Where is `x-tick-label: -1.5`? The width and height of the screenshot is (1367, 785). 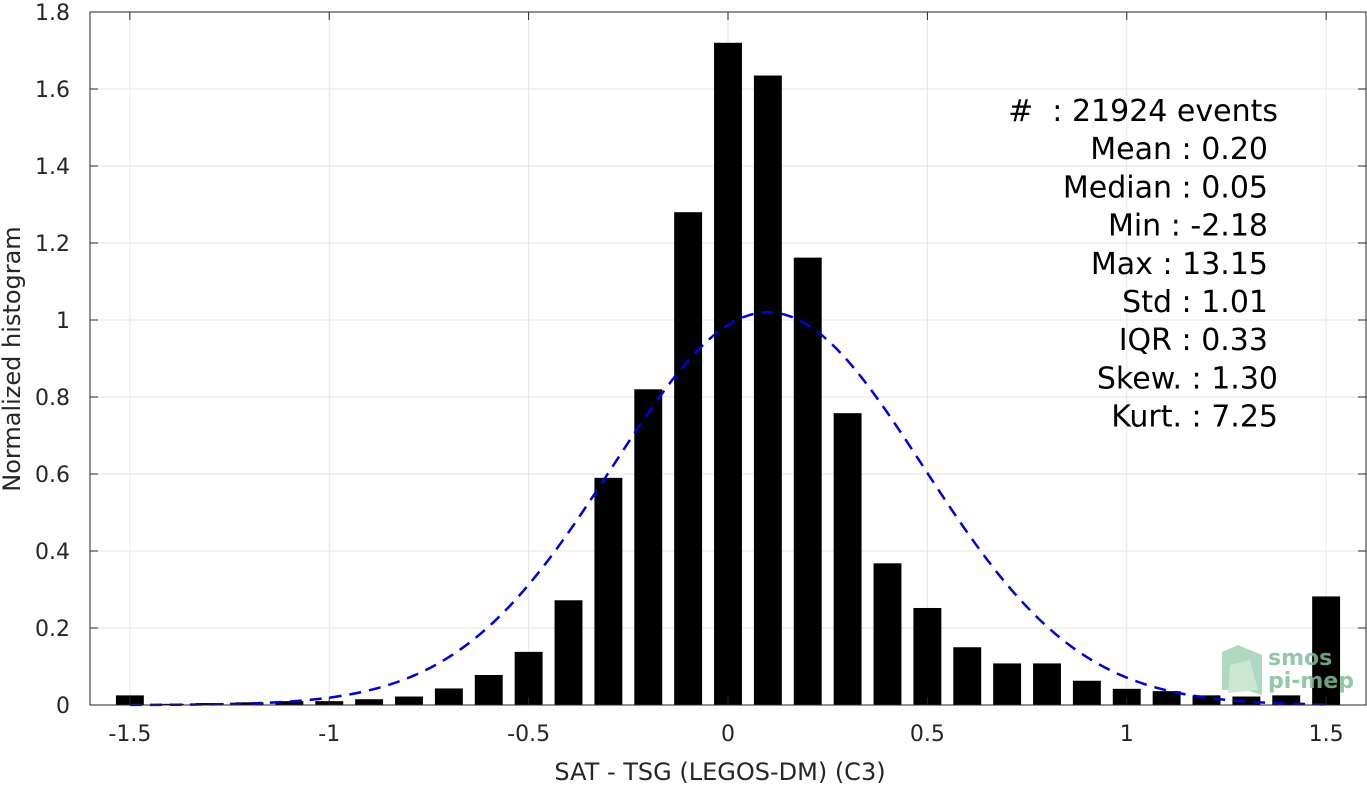
x-tick-label: -1.5 is located at coordinates (129, 734).